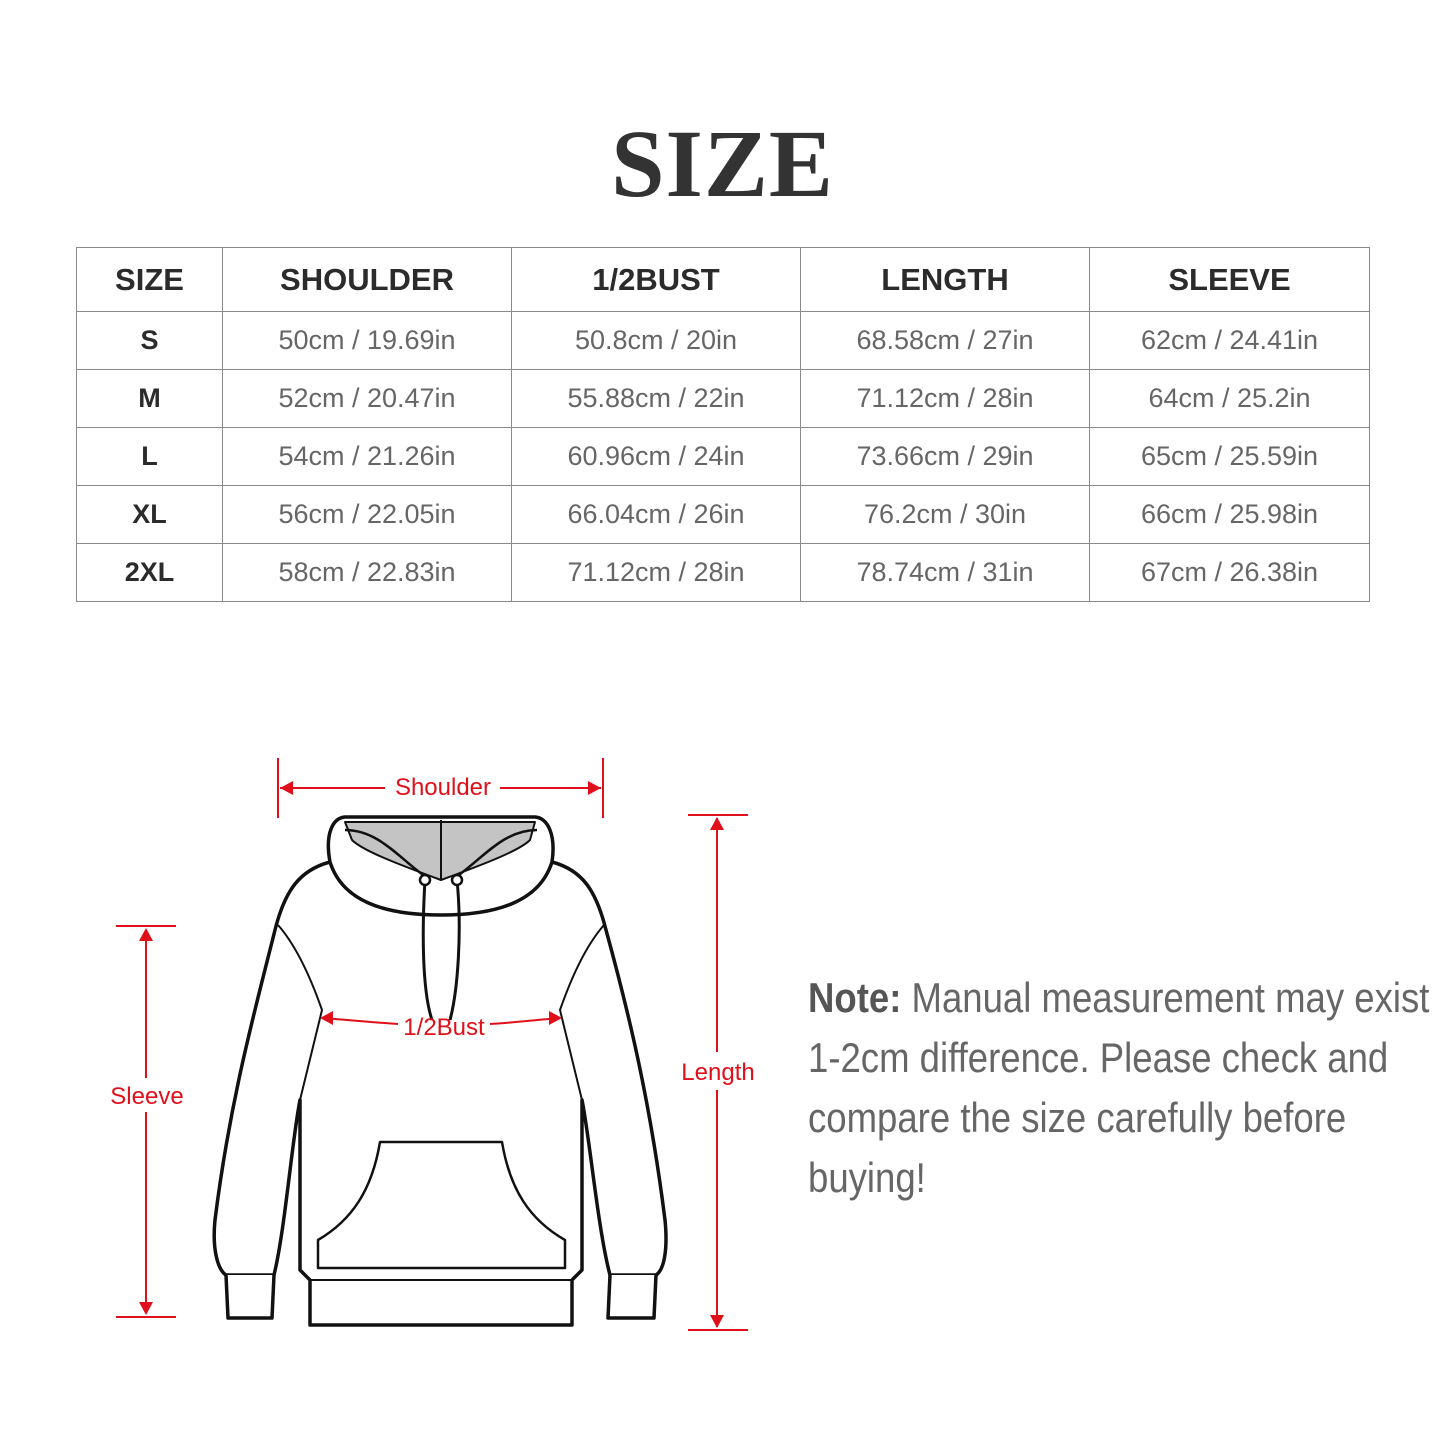 The height and width of the screenshot is (1445, 1445). Describe the element at coordinates (722, 163) in the screenshot. I see `page-title: SIZE` at that location.